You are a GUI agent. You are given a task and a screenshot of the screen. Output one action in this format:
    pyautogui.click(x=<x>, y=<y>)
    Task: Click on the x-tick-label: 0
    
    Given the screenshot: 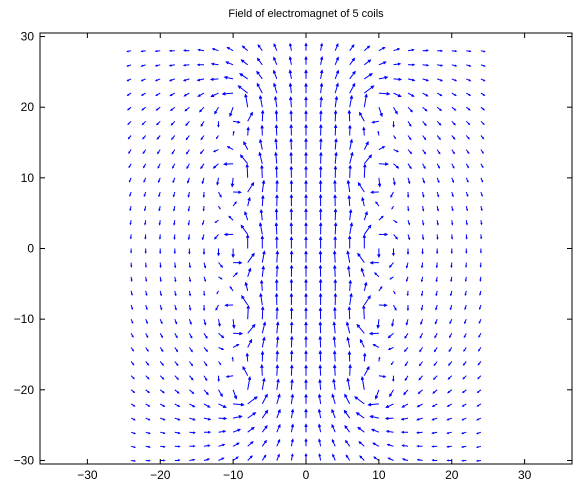 What is the action you would take?
    pyautogui.click(x=306, y=475)
    